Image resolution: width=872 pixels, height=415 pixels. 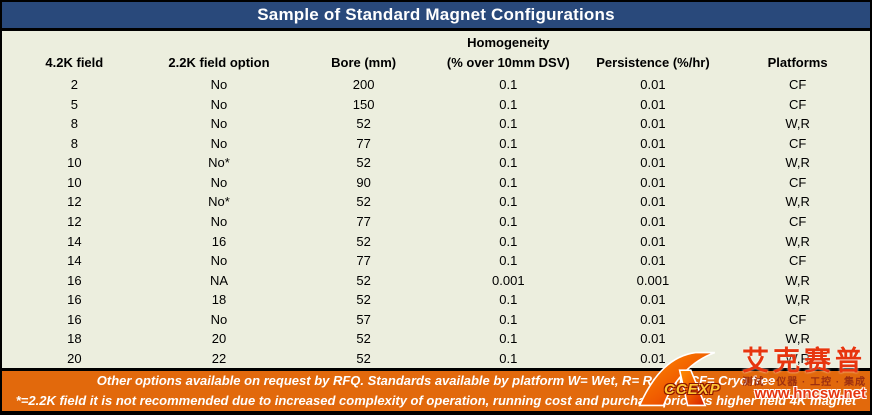 What do you see at coordinates (508, 280) in the screenshot?
I see `table-cell: 0.001` at bounding box center [508, 280].